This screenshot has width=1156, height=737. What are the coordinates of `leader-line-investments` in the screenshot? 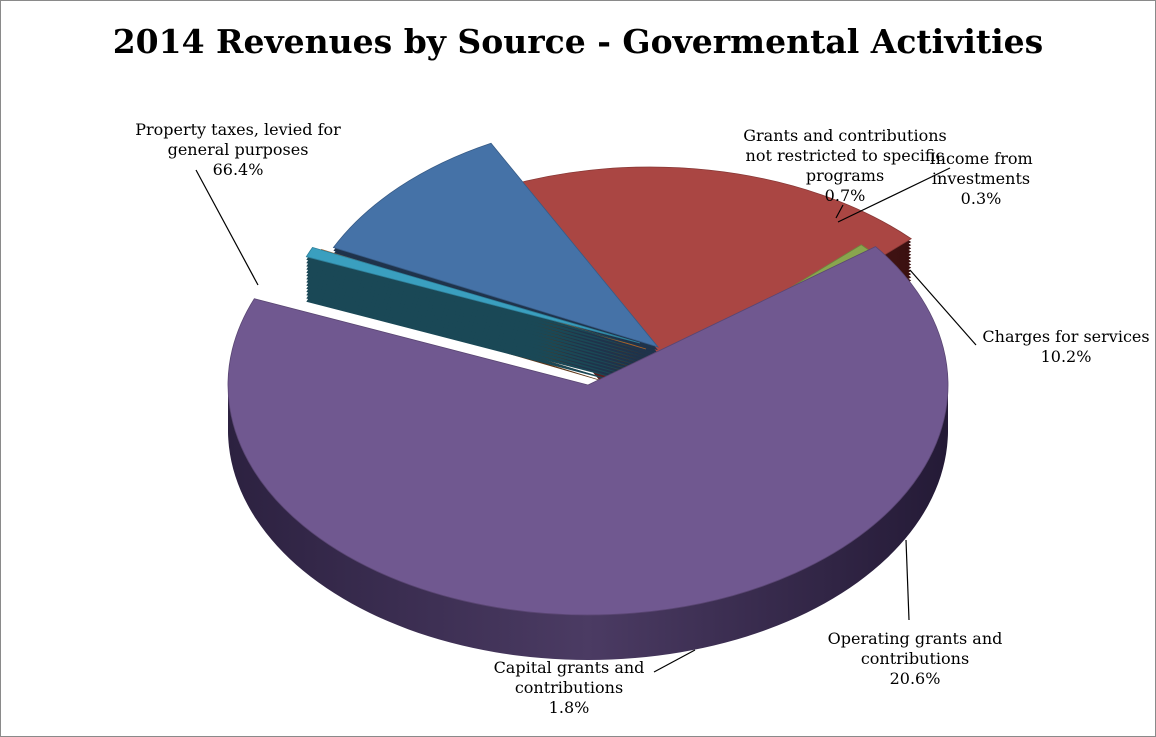 It's located at (894, 195).